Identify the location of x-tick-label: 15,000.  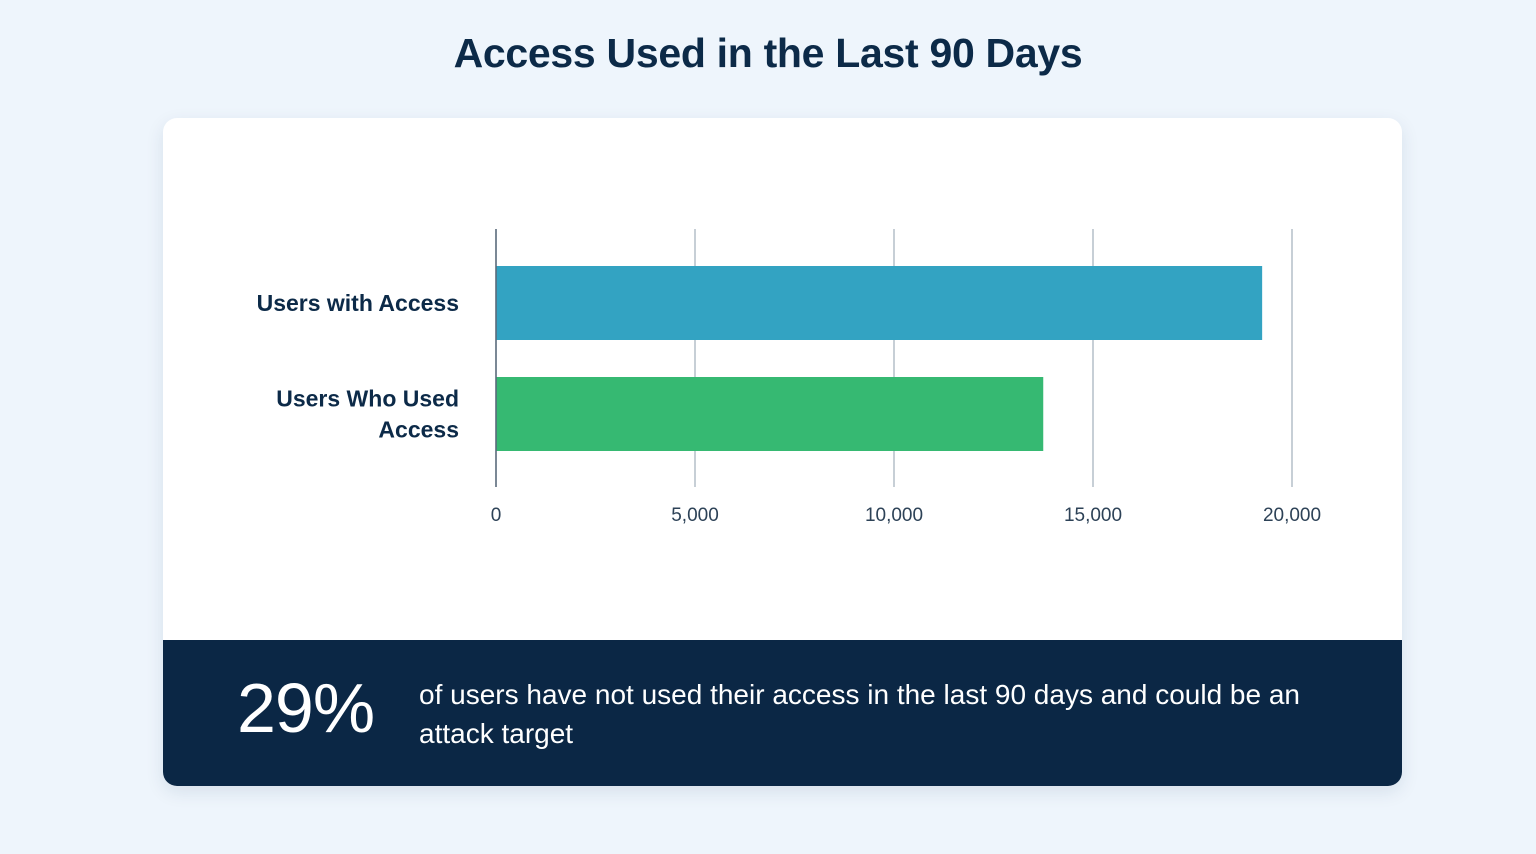
(1093, 515).